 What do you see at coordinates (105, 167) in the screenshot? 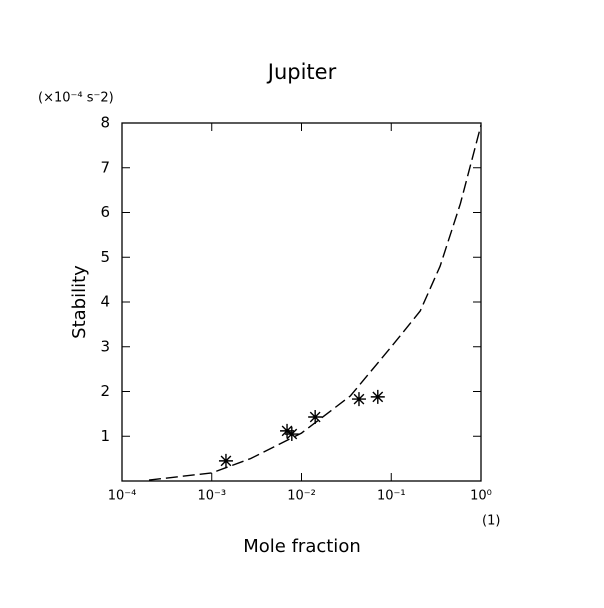
I see `y-tick-label: 7` at bounding box center [105, 167].